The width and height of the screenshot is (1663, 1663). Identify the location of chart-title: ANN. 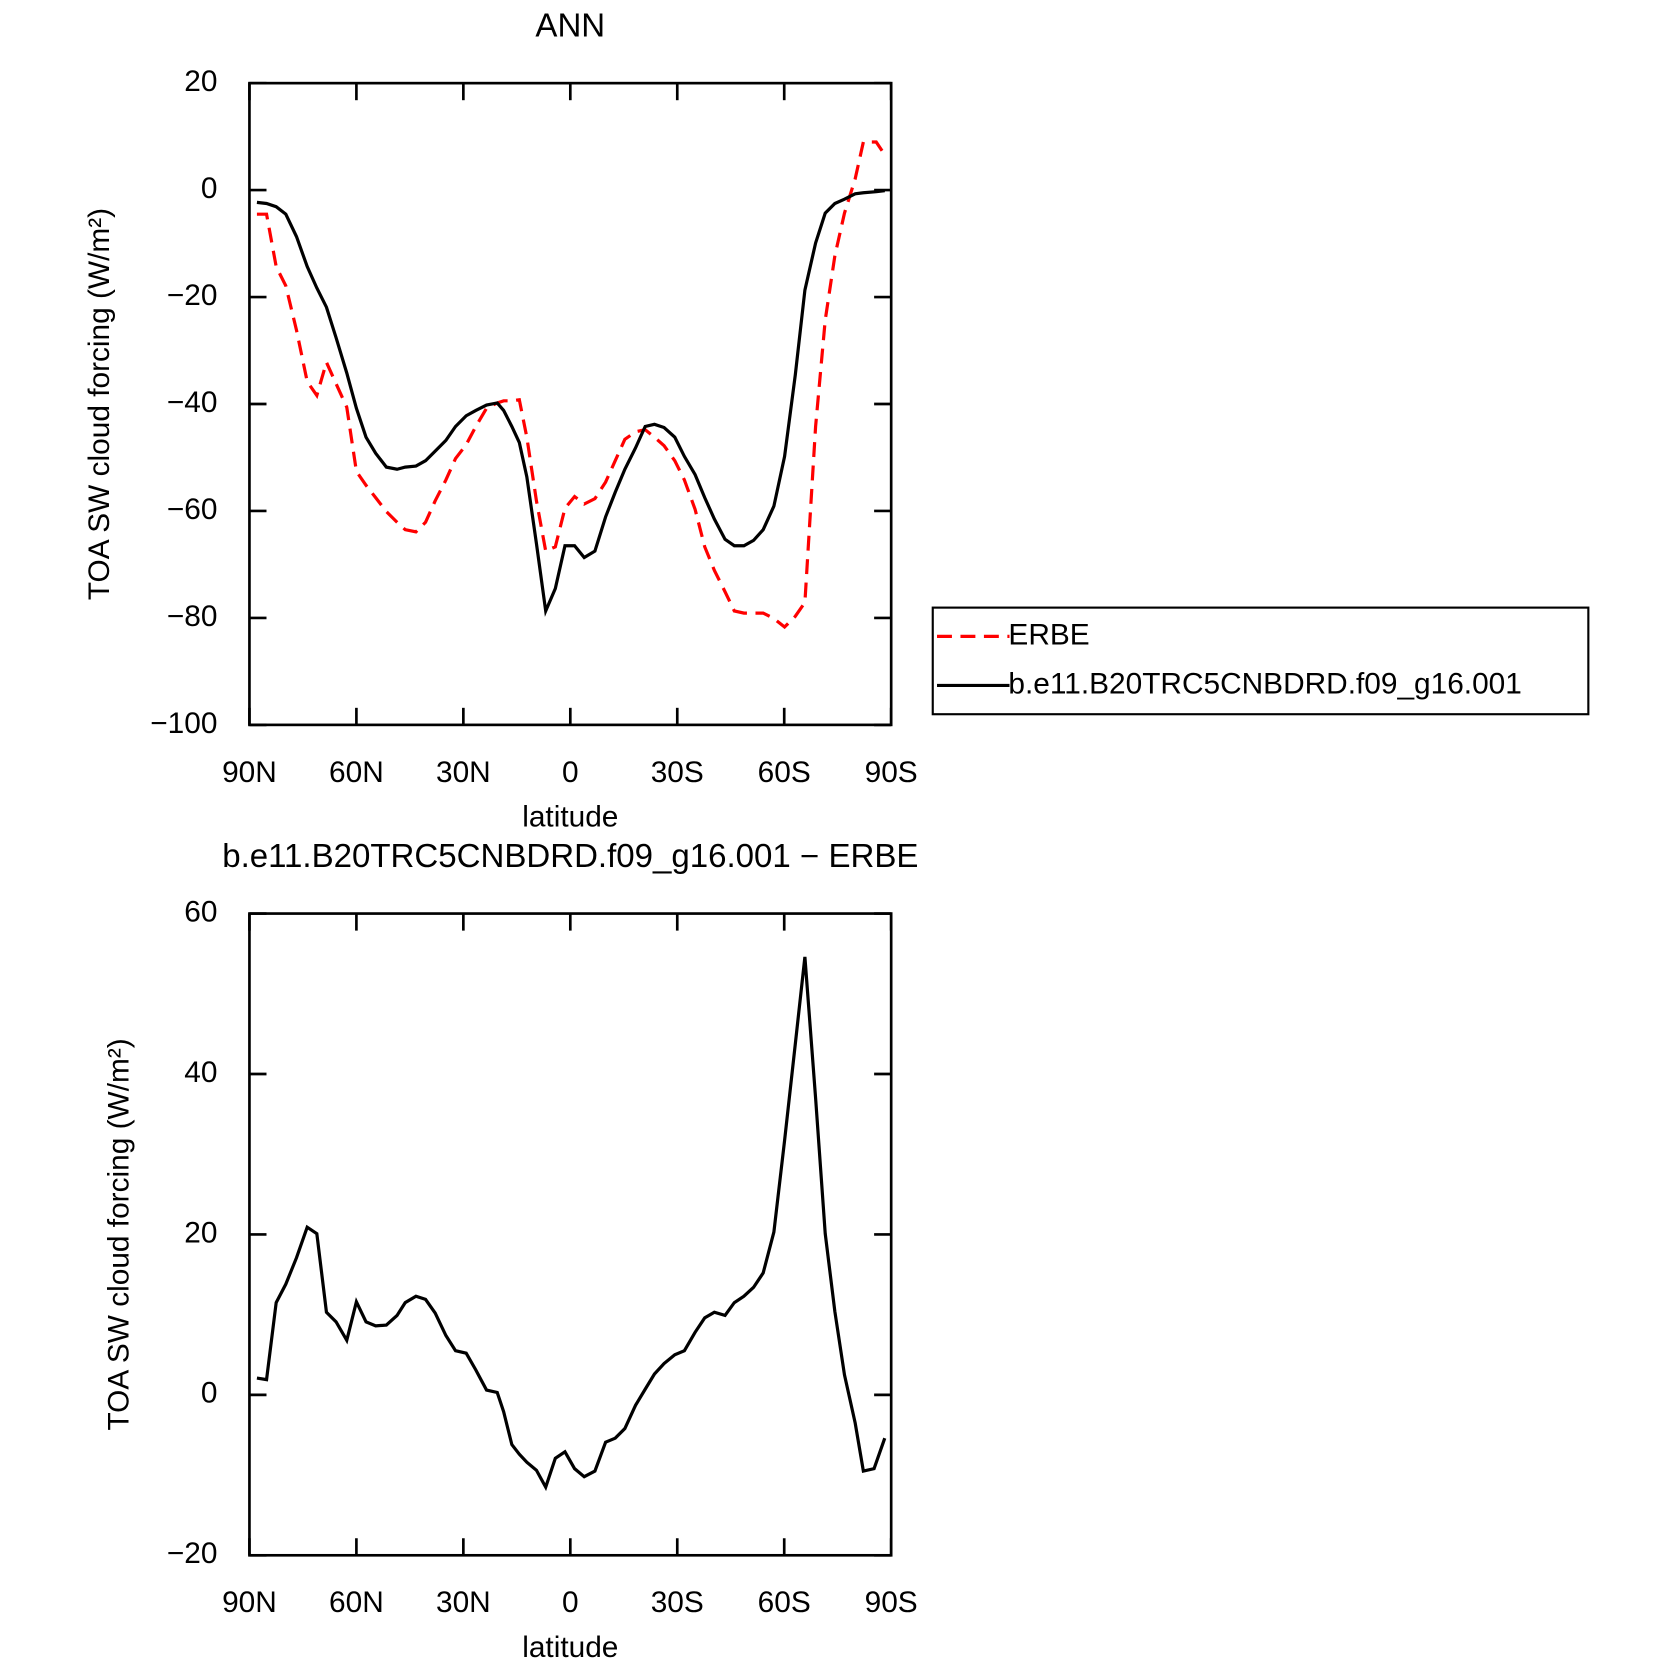
(570, 25).